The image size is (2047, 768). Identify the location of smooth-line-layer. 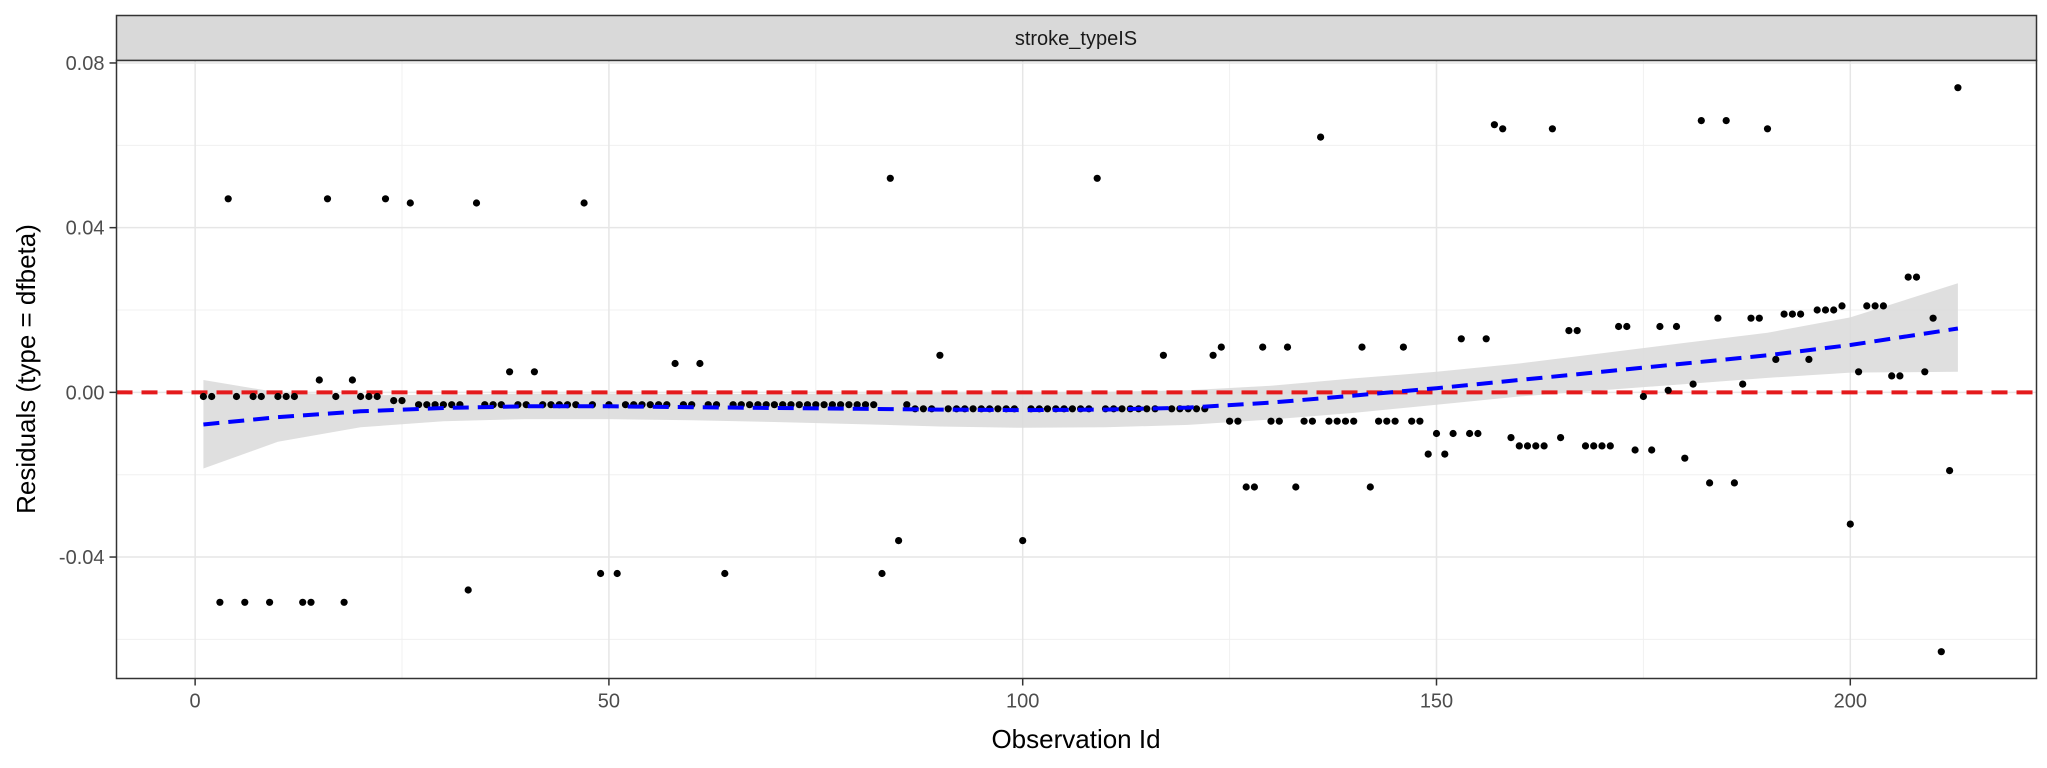
(1081, 376).